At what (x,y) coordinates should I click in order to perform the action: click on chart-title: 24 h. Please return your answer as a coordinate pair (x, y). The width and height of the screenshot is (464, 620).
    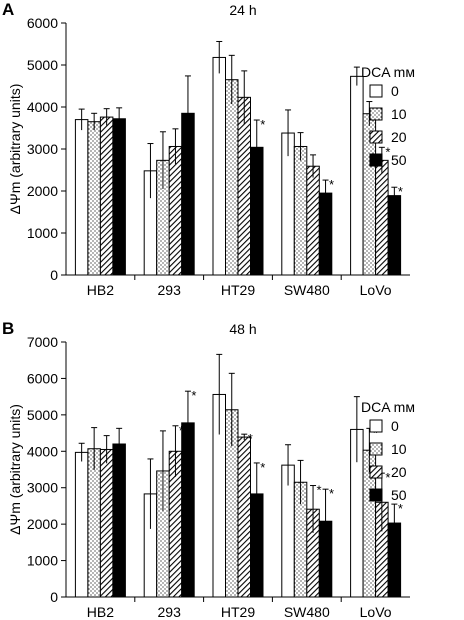
    Looking at the image, I should click on (242, 10).